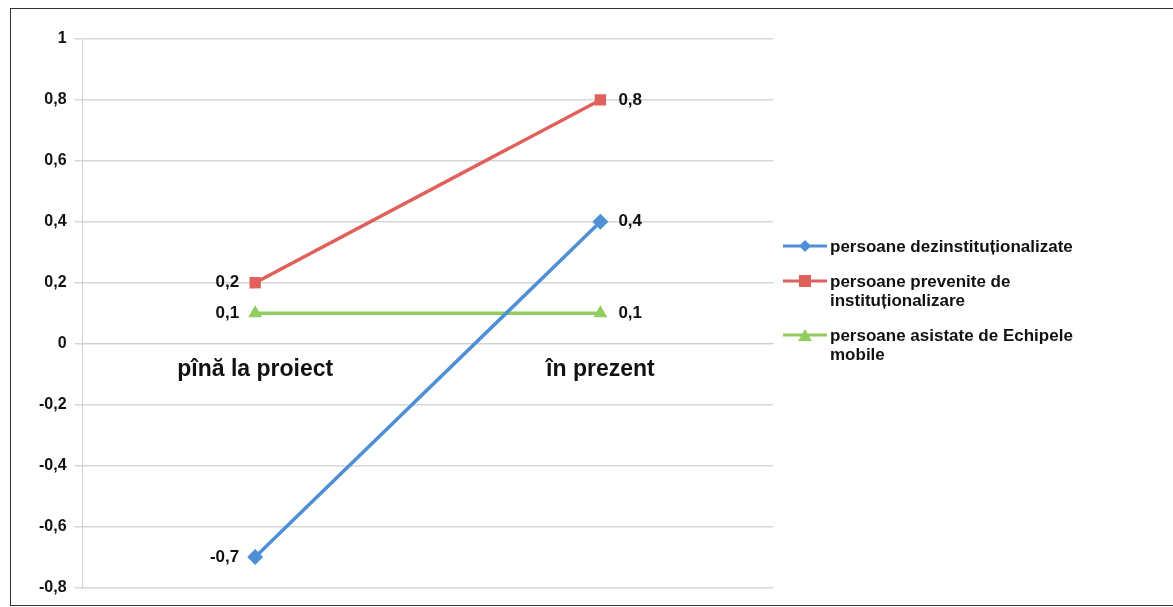  Describe the element at coordinates (951, 246) in the screenshot. I see `legend-label: persoane dezinstituționalizate` at that location.